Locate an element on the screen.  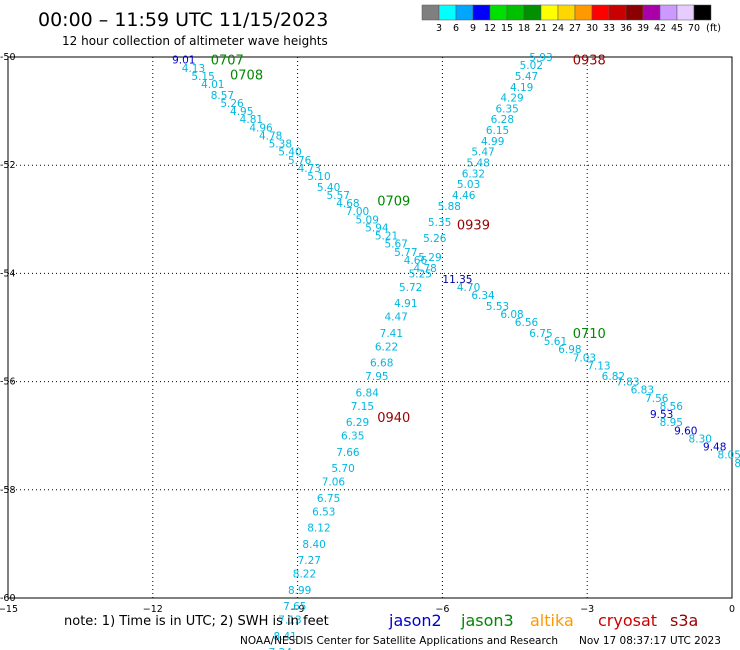
color-scale-label: 12 is located at coordinates (490, 28).